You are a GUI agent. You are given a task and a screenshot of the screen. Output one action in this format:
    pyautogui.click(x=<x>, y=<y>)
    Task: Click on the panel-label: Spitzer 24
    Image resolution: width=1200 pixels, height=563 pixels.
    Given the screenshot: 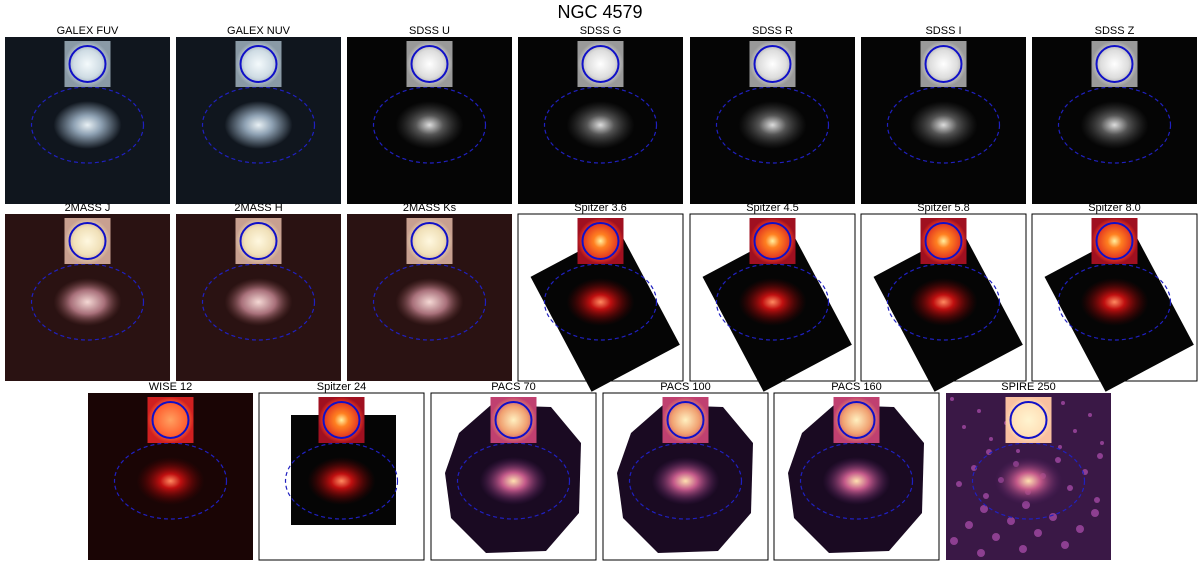 What is the action you would take?
    pyautogui.click(x=342, y=387)
    